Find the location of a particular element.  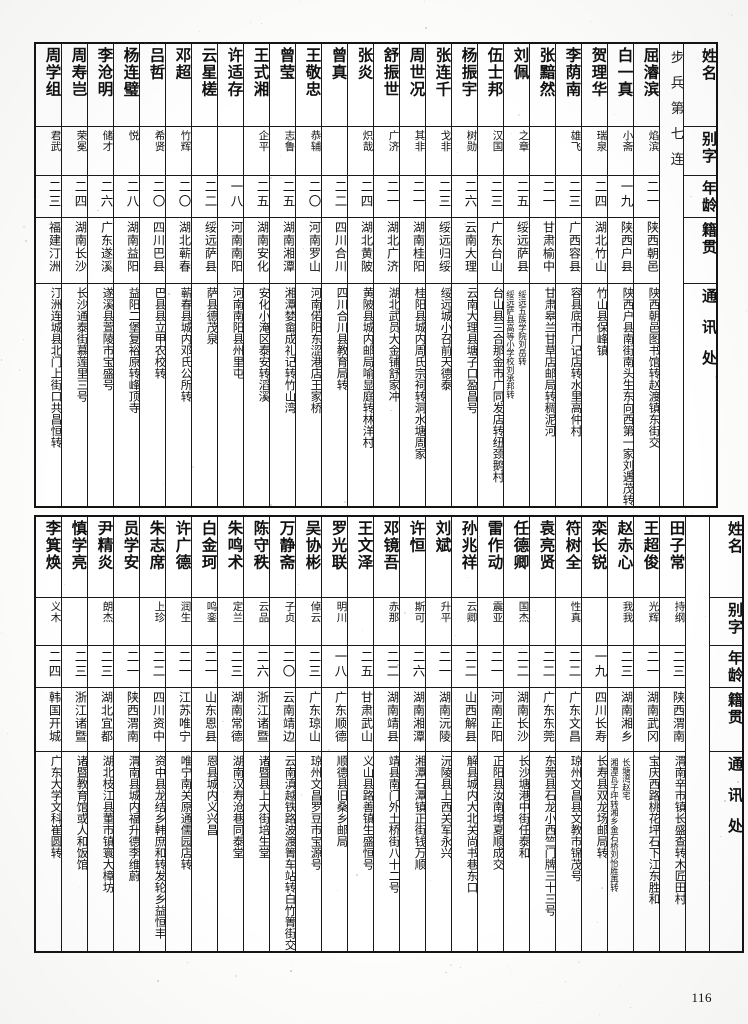

header-label-native-place-text: 籍贯 is located at coordinates (734, 709).